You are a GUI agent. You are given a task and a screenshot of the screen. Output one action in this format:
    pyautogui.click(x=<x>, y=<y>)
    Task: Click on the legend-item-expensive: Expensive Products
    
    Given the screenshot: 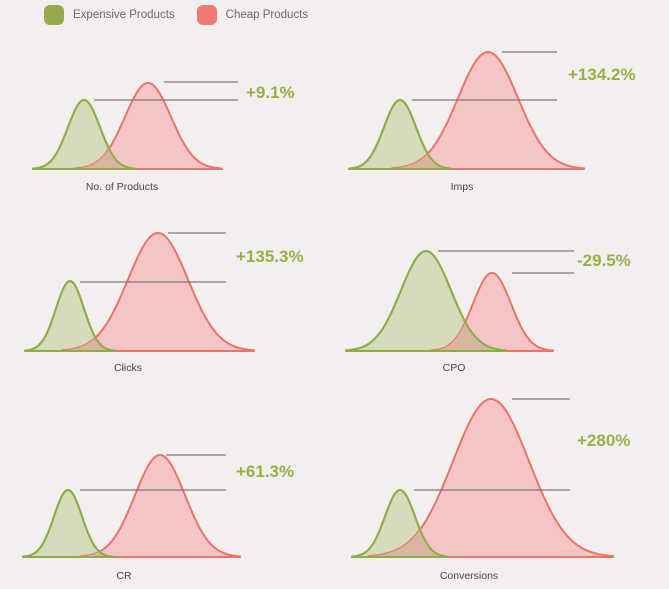 What is the action you would take?
    pyautogui.click(x=109, y=15)
    